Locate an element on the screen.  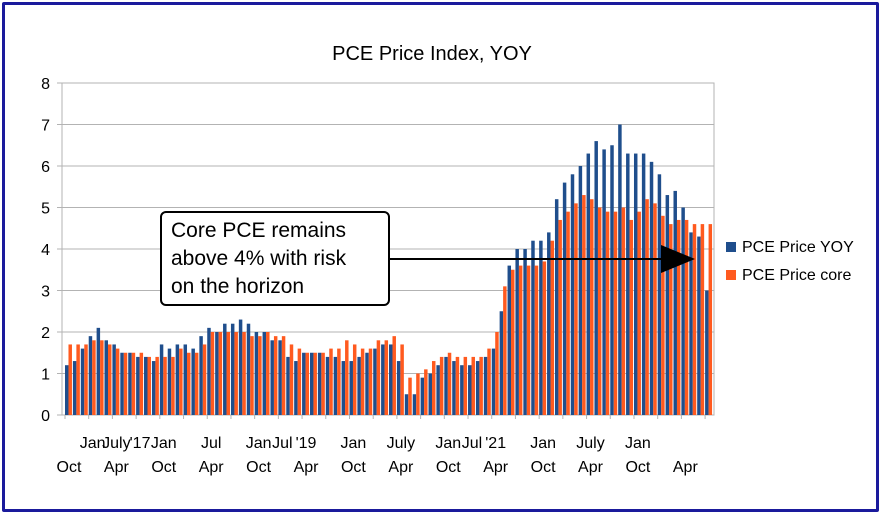
y-axis-ticks: 0 1 2 3 4 5 6 7 8 is located at coordinates (45, 250).